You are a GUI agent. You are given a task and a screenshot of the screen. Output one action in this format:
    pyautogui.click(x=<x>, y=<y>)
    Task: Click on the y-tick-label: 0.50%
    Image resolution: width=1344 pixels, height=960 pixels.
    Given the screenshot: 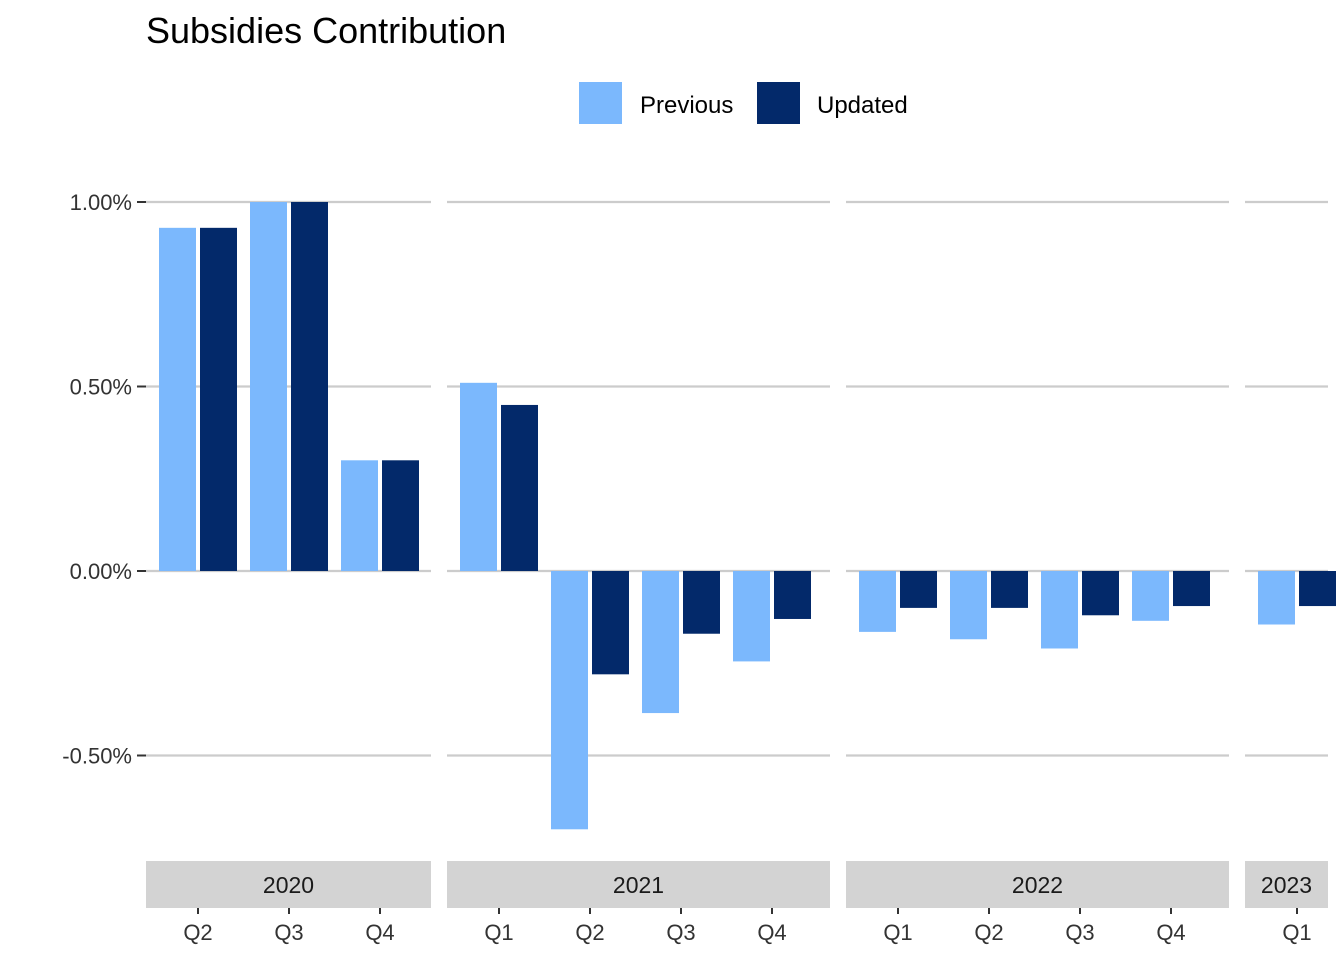 What is the action you would take?
    pyautogui.click(x=101, y=387)
    